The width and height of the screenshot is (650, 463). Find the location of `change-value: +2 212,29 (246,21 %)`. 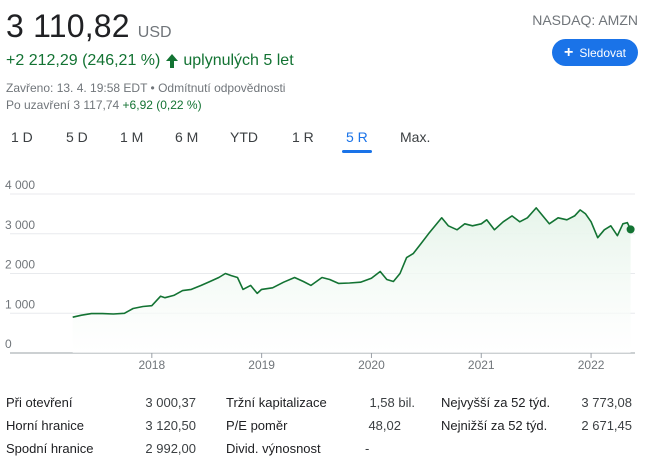

change-value: +2 212,29 (246,21 %) is located at coordinates (83, 60).